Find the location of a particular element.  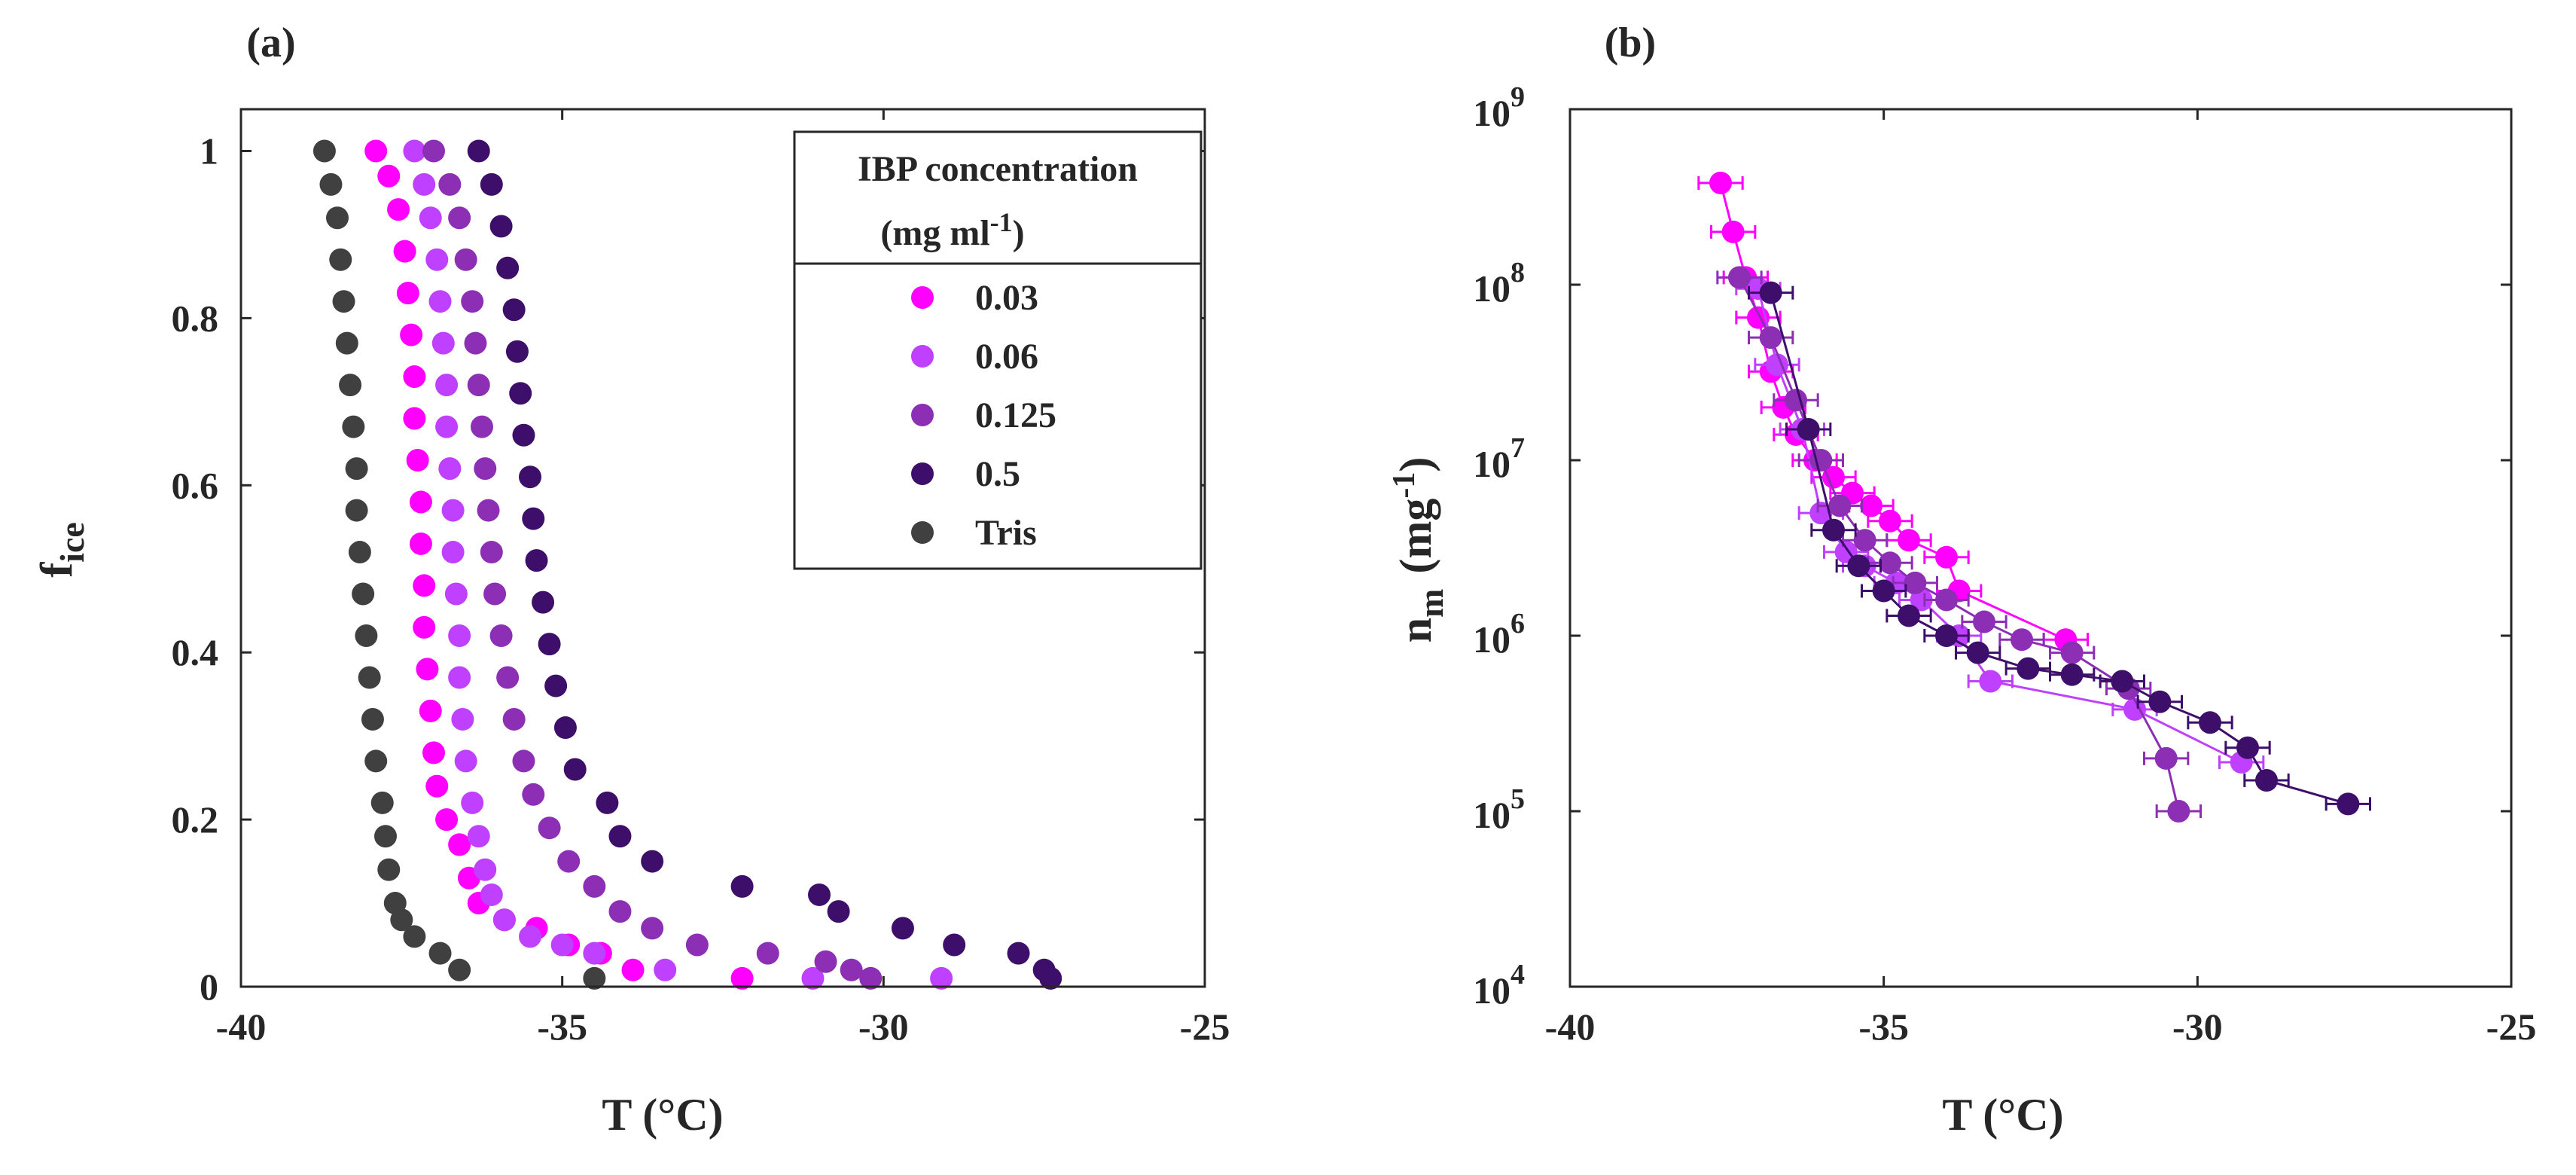

legend-label: 0.125 is located at coordinates (1015, 415).